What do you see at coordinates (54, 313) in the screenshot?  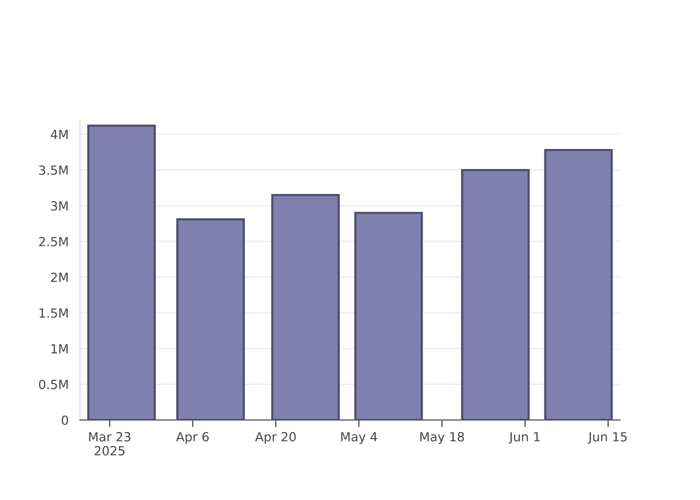 I see `y-tick-label: 1.5M` at bounding box center [54, 313].